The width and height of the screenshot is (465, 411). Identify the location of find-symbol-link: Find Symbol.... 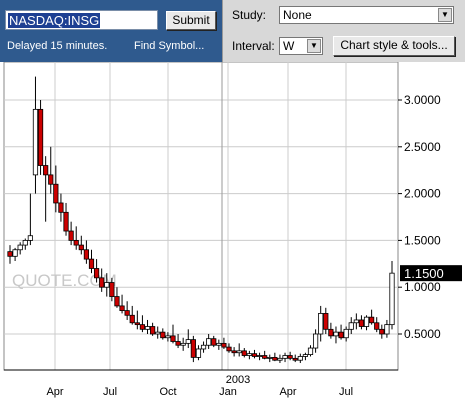
(169, 46).